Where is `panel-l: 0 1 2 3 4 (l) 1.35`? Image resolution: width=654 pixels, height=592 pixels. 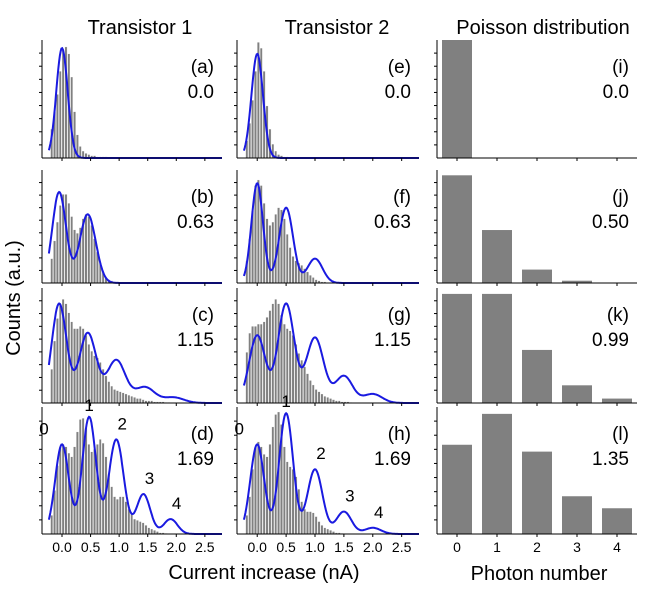
panel-l: 0 1 2 3 4 (l) 1.35 is located at coordinates (535, 481).